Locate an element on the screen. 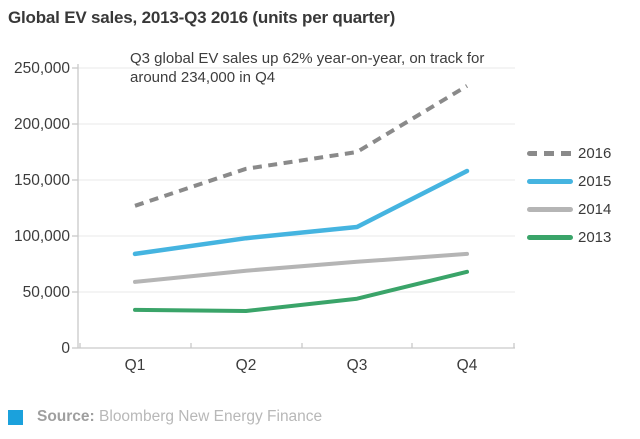 The width and height of the screenshot is (640, 439). legend-item-2013: 2013 is located at coordinates (582, 237).